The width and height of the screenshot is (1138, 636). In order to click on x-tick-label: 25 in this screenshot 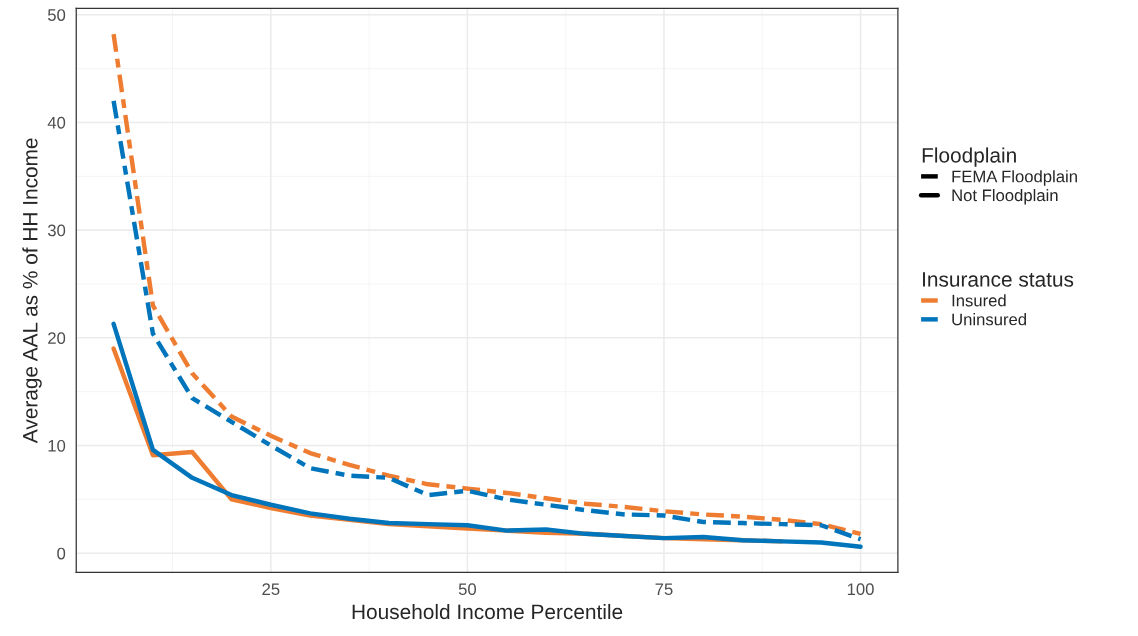, I will do `click(271, 589)`.